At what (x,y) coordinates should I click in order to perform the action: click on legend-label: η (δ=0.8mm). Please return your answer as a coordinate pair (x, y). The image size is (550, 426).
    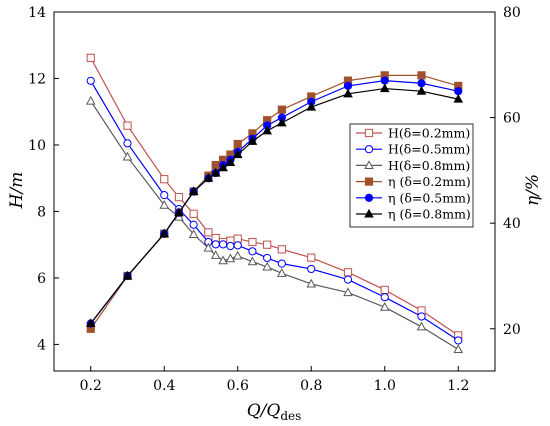
    Looking at the image, I should click on (429, 214).